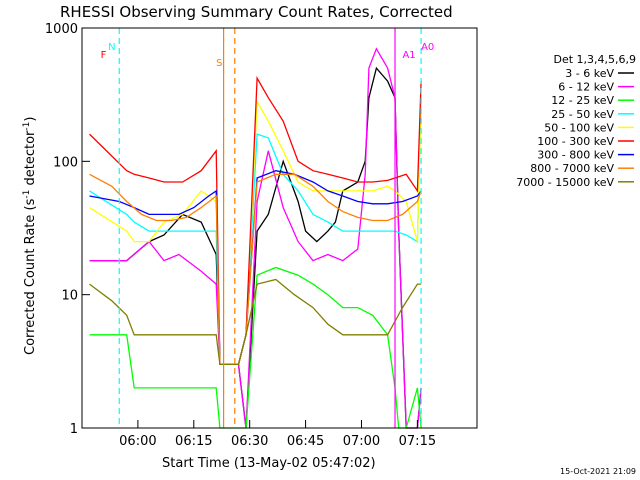  What do you see at coordinates (582, 114) in the screenshot?
I see `legend-label-4: 25 - 50 keV` at bounding box center [582, 114].